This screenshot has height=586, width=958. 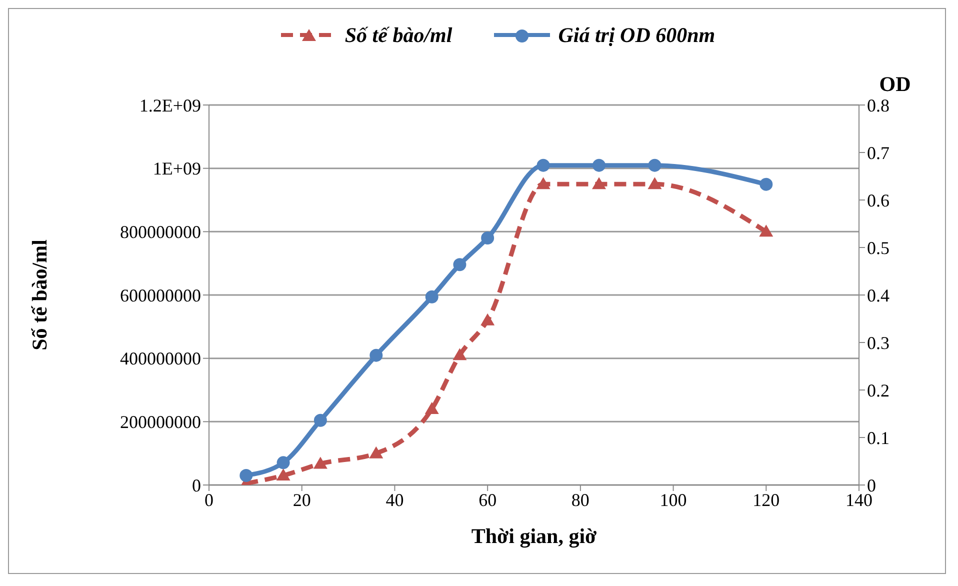 I want to click on x-tick-label: 120, so click(x=766, y=500).